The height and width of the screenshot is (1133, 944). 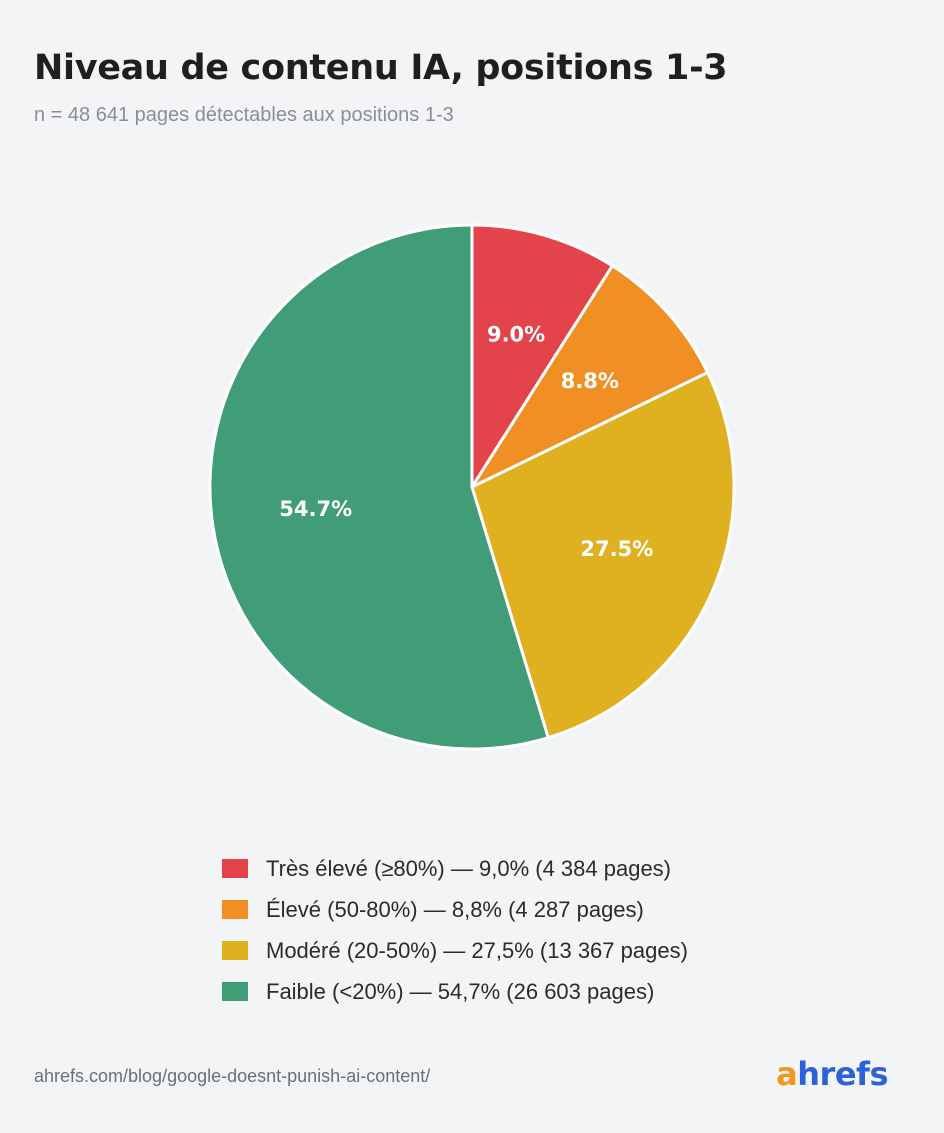 I want to click on legend-item-eleve: Élevé (50-80%) — 8,8% (4 287 pages), so click(x=455, y=909).